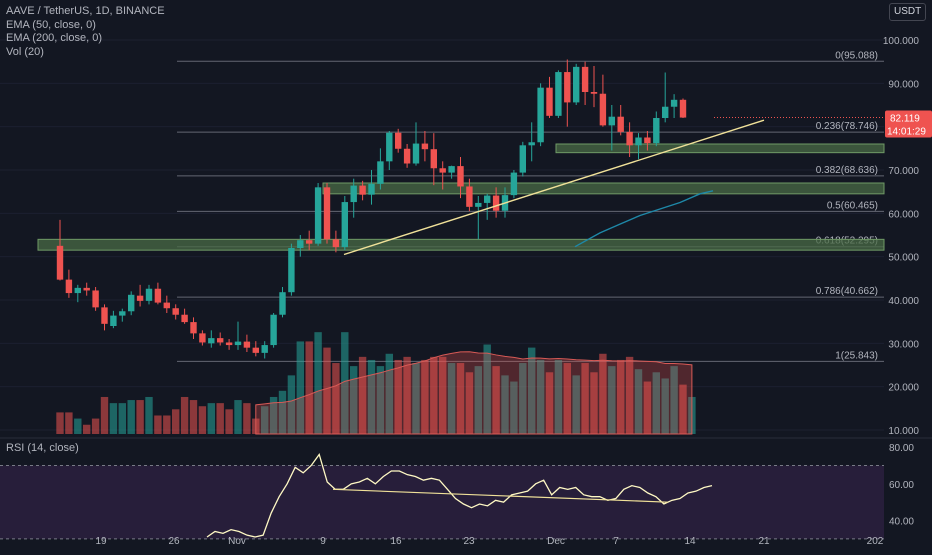 Image resolution: width=932 pixels, height=555 pixels. Describe the element at coordinates (903, 84) in the screenshot. I see `price-tick-label: 90.000` at that location.